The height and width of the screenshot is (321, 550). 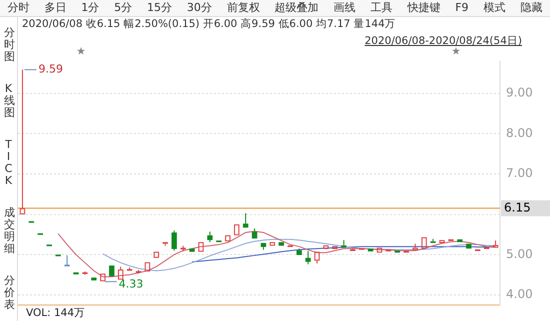 What do you see at coordinates (8, 162) in the screenshot?
I see `text: TICK` at bounding box center [8, 162].